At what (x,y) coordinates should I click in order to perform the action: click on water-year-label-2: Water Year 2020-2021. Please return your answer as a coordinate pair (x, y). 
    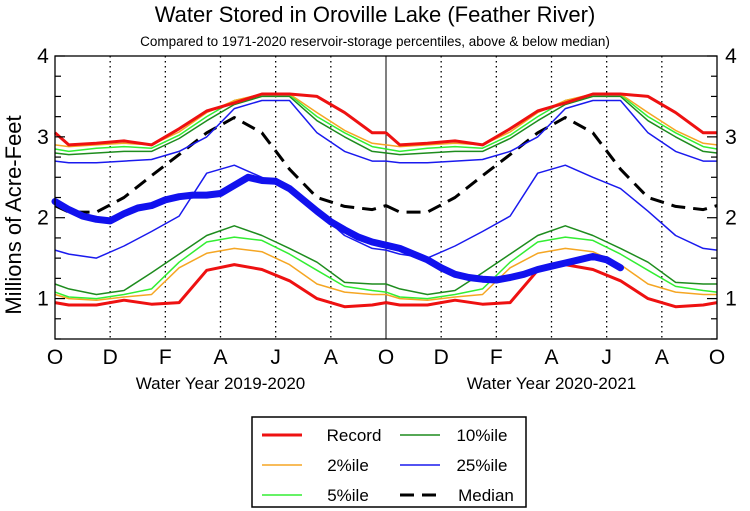
    Looking at the image, I should click on (552, 383).